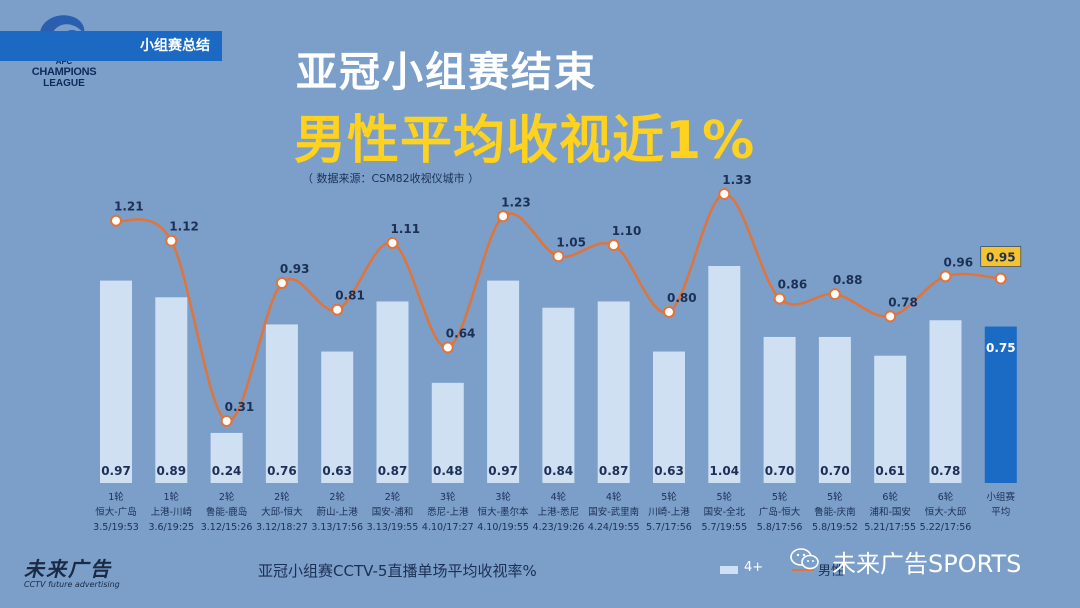 The height and width of the screenshot is (608, 1080). What do you see at coordinates (129, 207) in the screenshot?
I see `line-value-label: 1.21` at bounding box center [129, 207].